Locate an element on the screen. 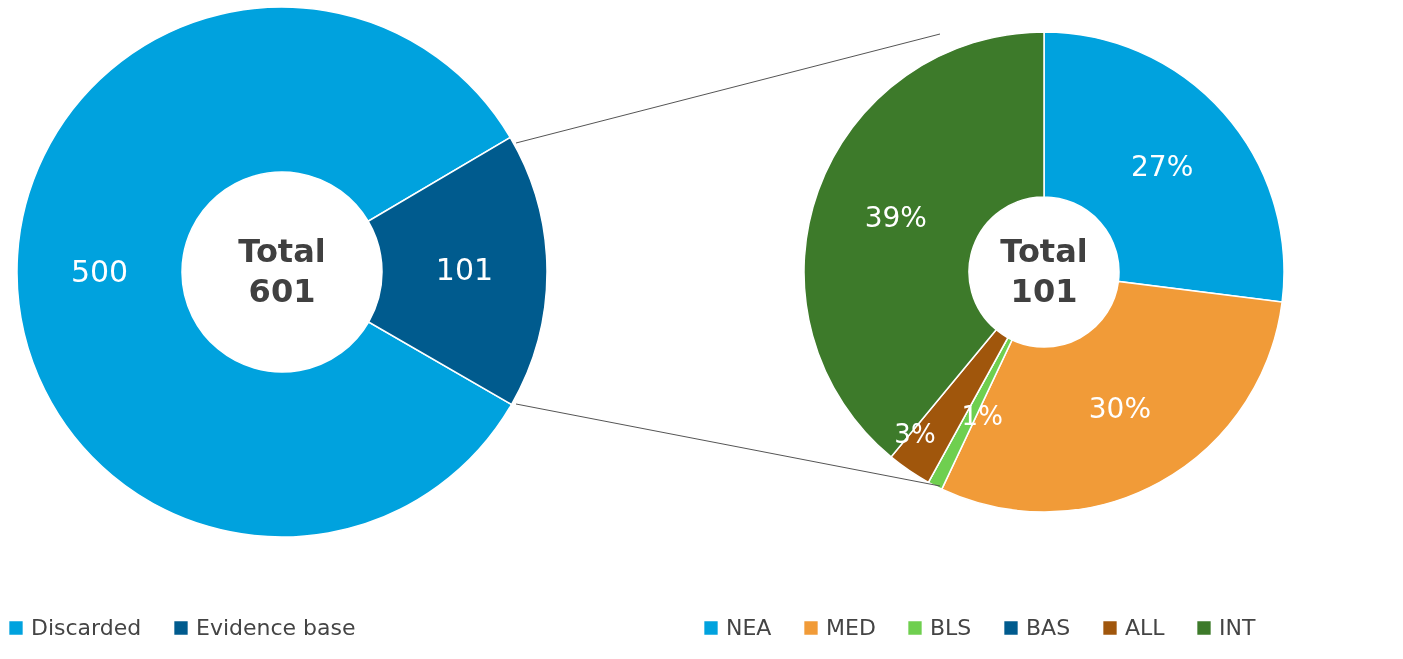  text: 601 is located at coordinates (282, 291).